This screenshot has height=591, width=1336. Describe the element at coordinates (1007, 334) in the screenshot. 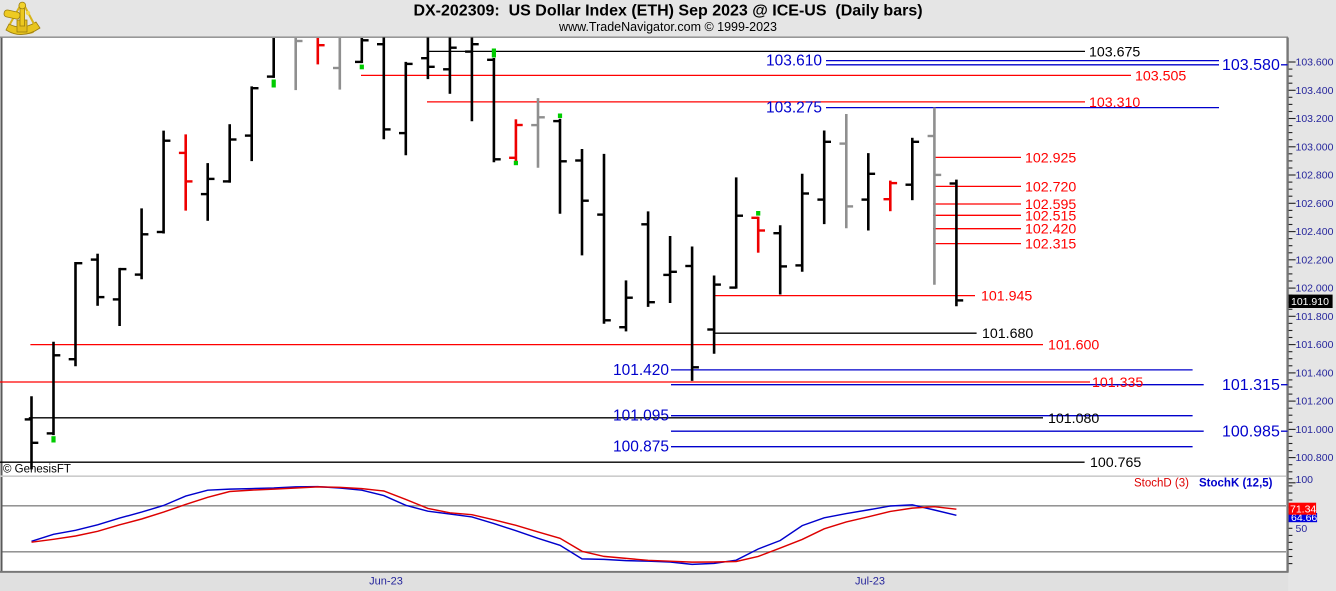

I see `svg-text: 101.680` at that location.